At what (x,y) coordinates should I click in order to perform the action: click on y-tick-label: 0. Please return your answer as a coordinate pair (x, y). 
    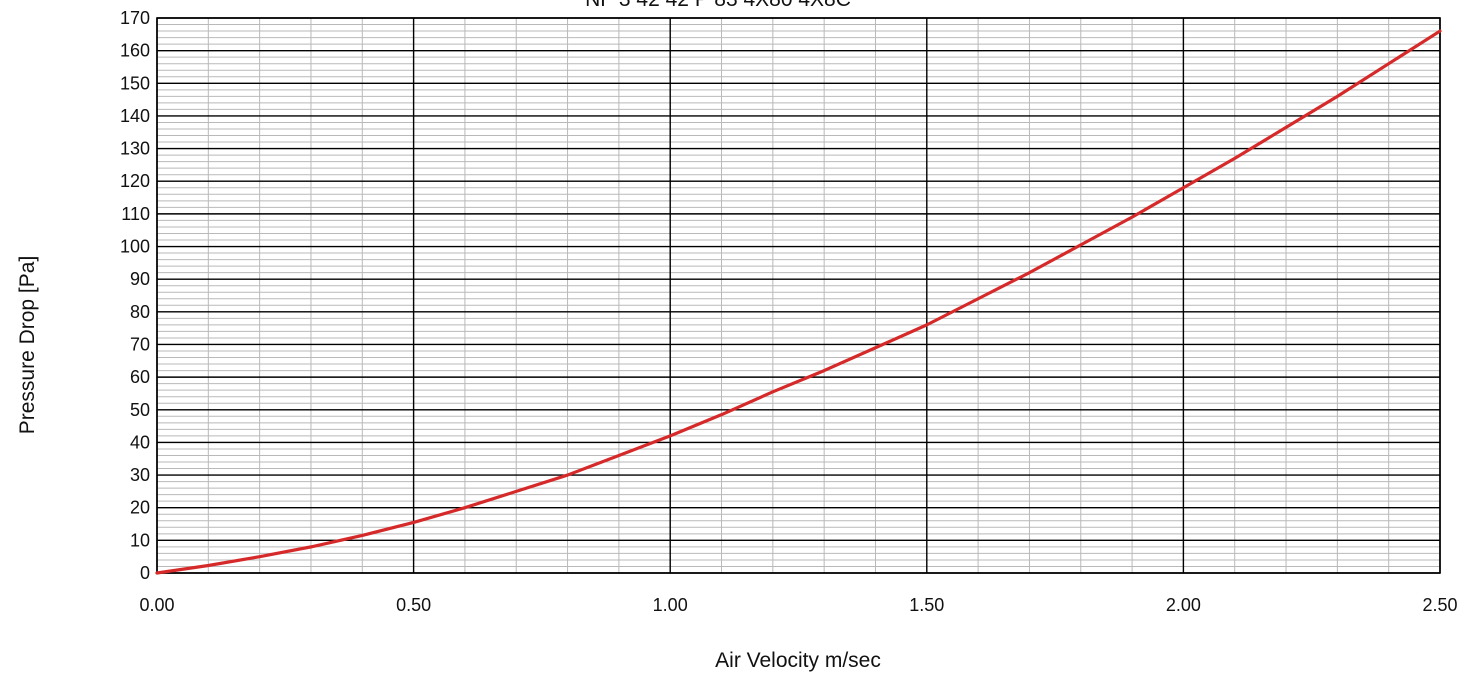
    Looking at the image, I should click on (145, 573).